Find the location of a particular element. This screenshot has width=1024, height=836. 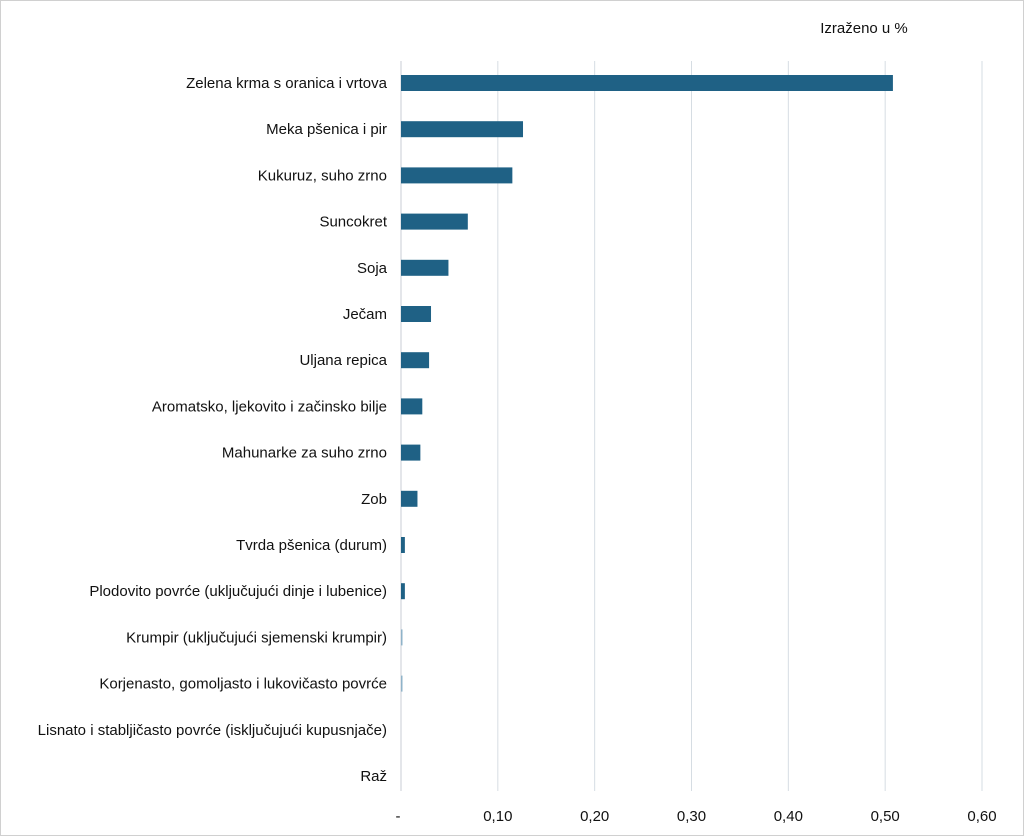

x-tick-label: 0,40 is located at coordinates (788, 816).